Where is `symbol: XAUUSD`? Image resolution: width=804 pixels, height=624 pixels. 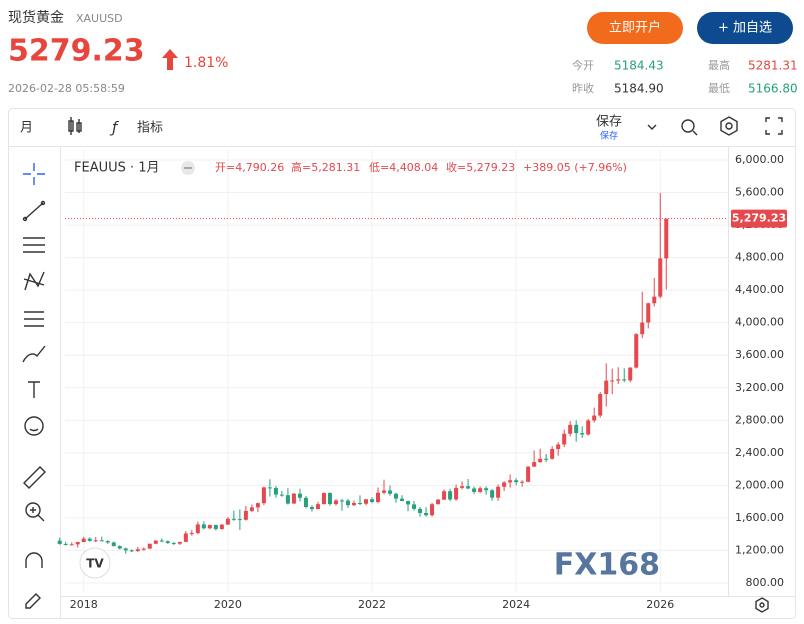 symbol: XAUUSD is located at coordinates (99, 18).